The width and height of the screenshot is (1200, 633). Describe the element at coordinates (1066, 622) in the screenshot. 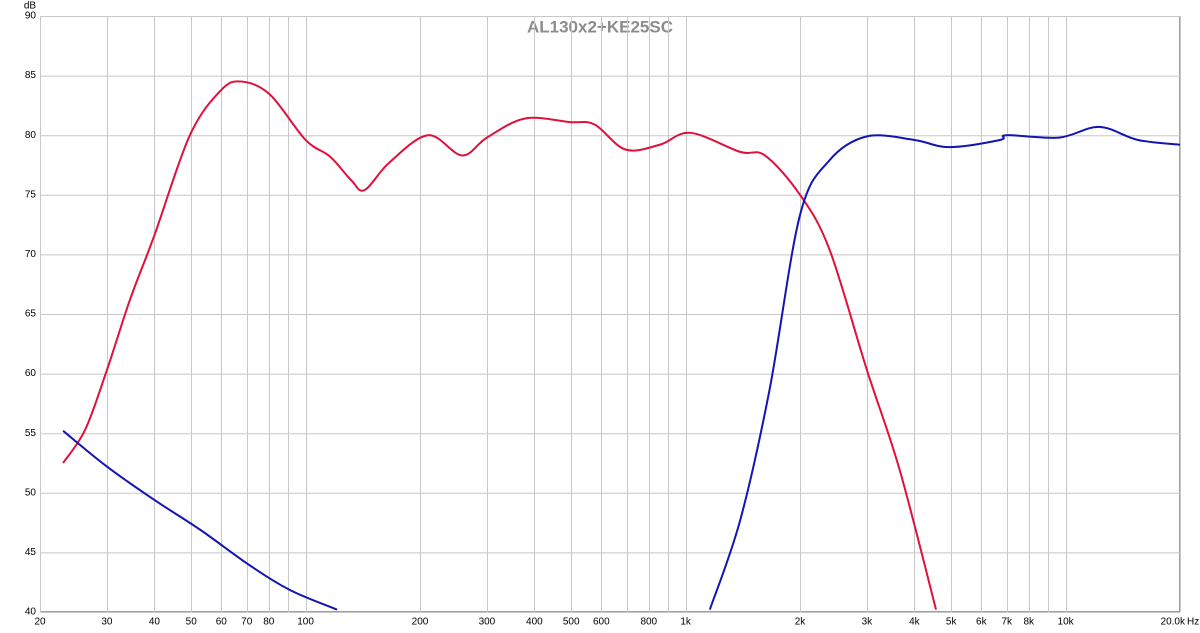

I see `x-tick-label: 10k` at that location.